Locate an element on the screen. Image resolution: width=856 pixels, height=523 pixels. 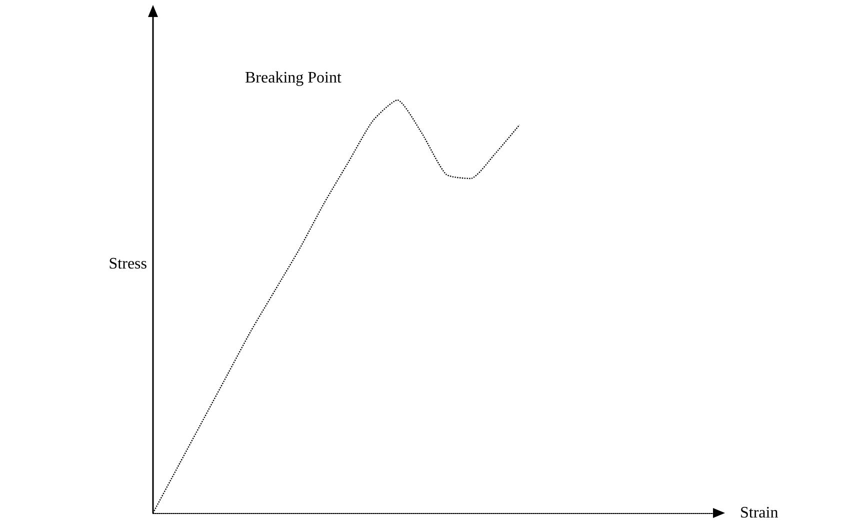
text: Breaking Point is located at coordinates (293, 78).